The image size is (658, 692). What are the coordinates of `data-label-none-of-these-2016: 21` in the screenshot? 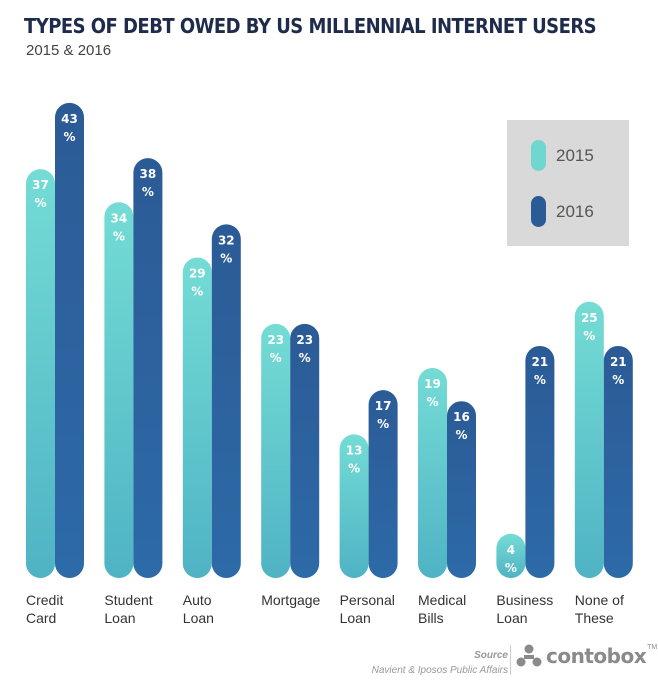 It's located at (618, 362).